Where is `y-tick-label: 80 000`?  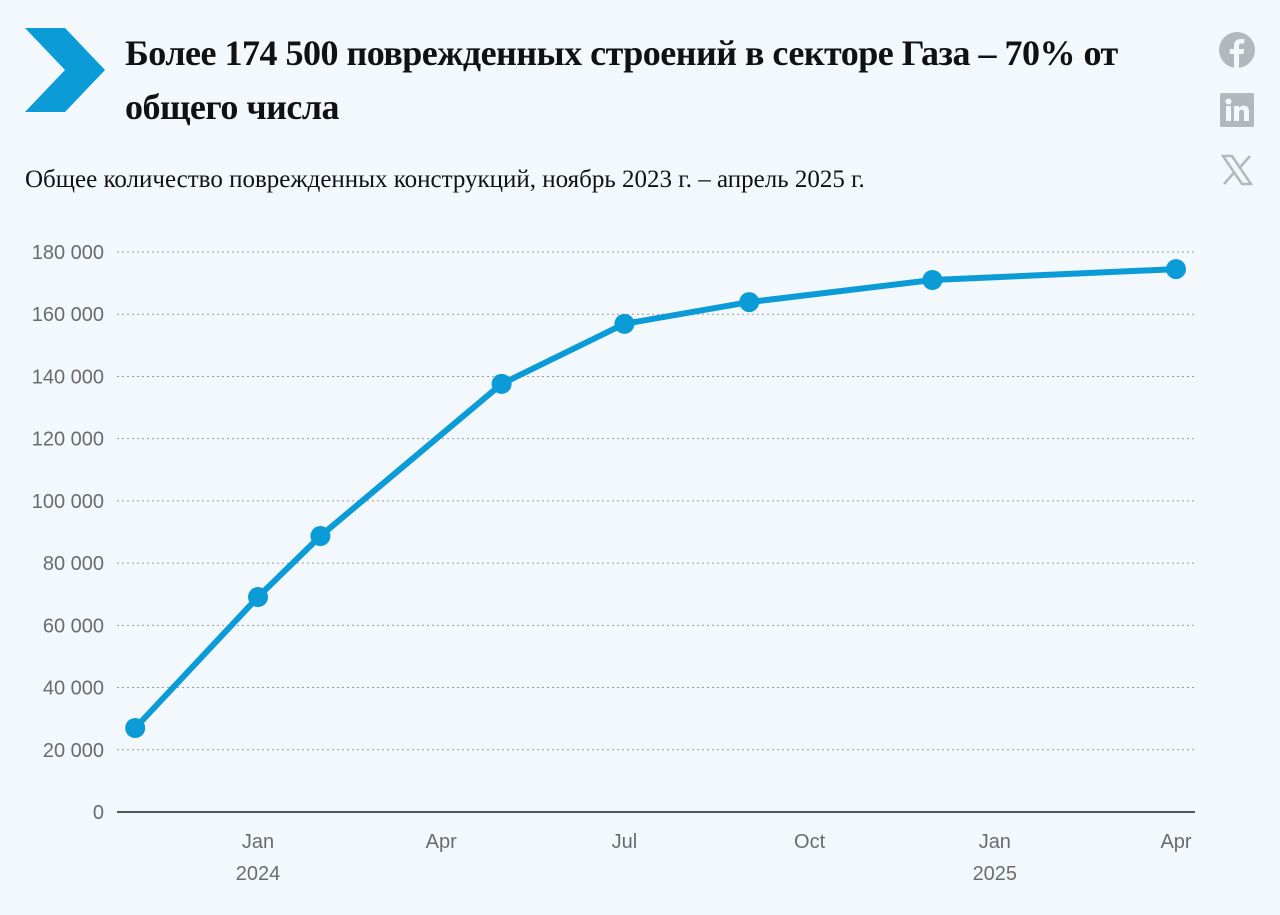
y-tick-label: 80 000 is located at coordinates (73, 564).